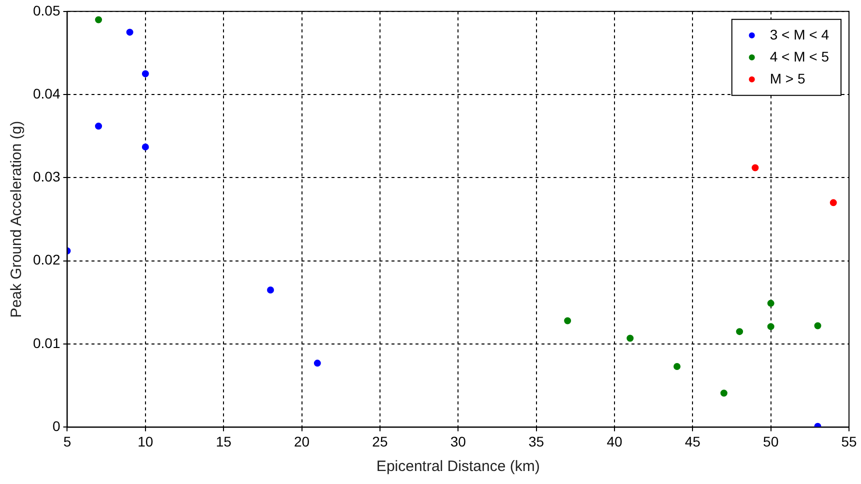 The height and width of the screenshot is (484, 861). Describe the element at coordinates (17, 219) in the screenshot. I see `y-axis-title: Peak Ground Acceleration (g)` at that location.